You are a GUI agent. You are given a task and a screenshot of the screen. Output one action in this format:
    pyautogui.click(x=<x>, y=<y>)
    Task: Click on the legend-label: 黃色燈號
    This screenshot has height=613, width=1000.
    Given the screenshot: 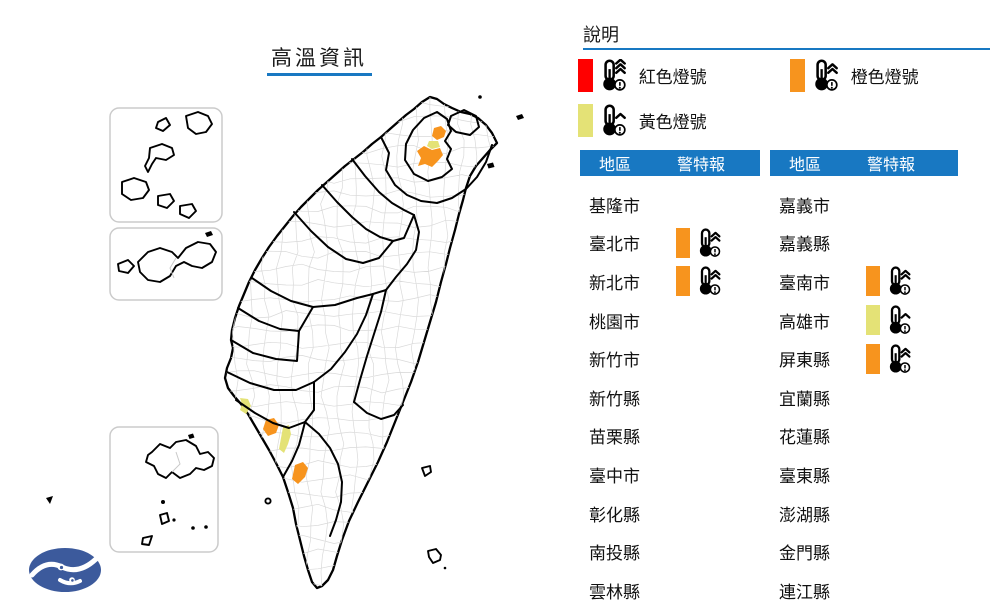 What is the action you would take?
    pyautogui.click(x=672, y=122)
    